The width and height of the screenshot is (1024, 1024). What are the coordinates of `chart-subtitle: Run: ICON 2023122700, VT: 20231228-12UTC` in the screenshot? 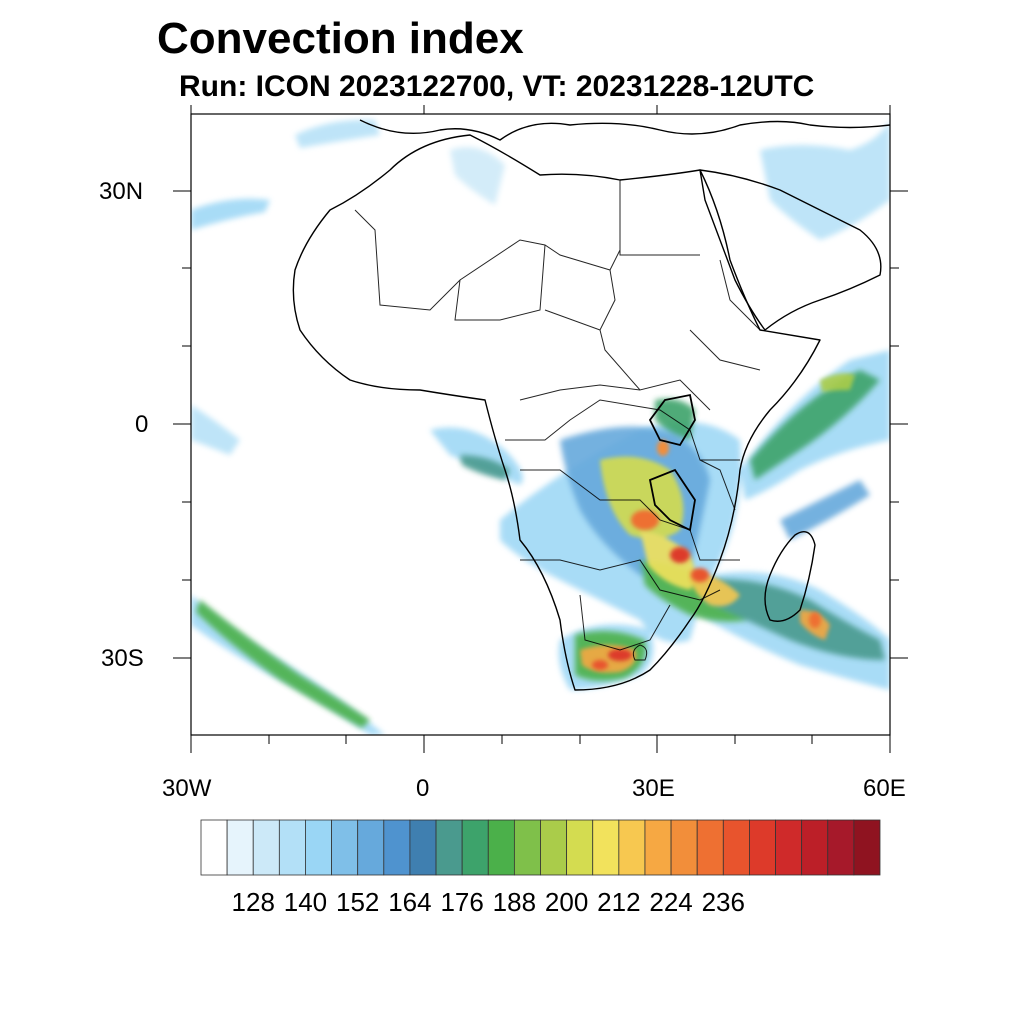 It's located at (497, 86).